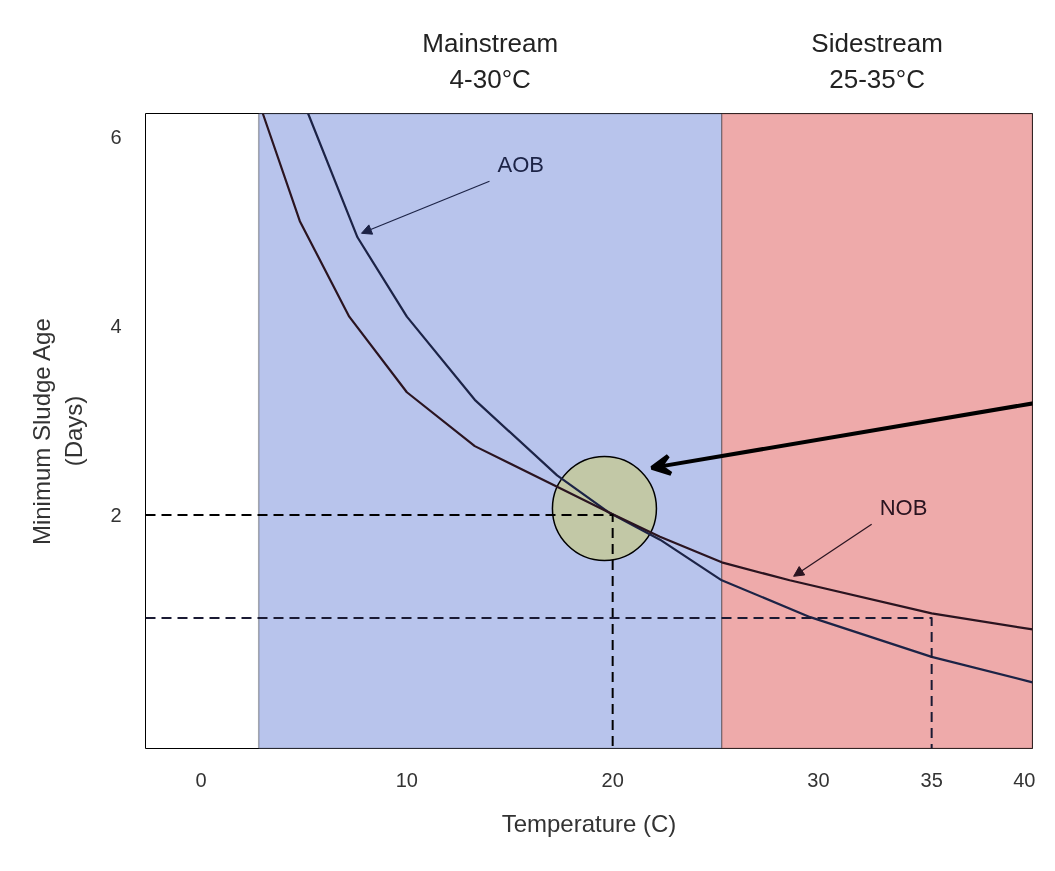 The height and width of the screenshot is (871, 1055). I want to click on x-tick-label: 0, so click(201, 779).